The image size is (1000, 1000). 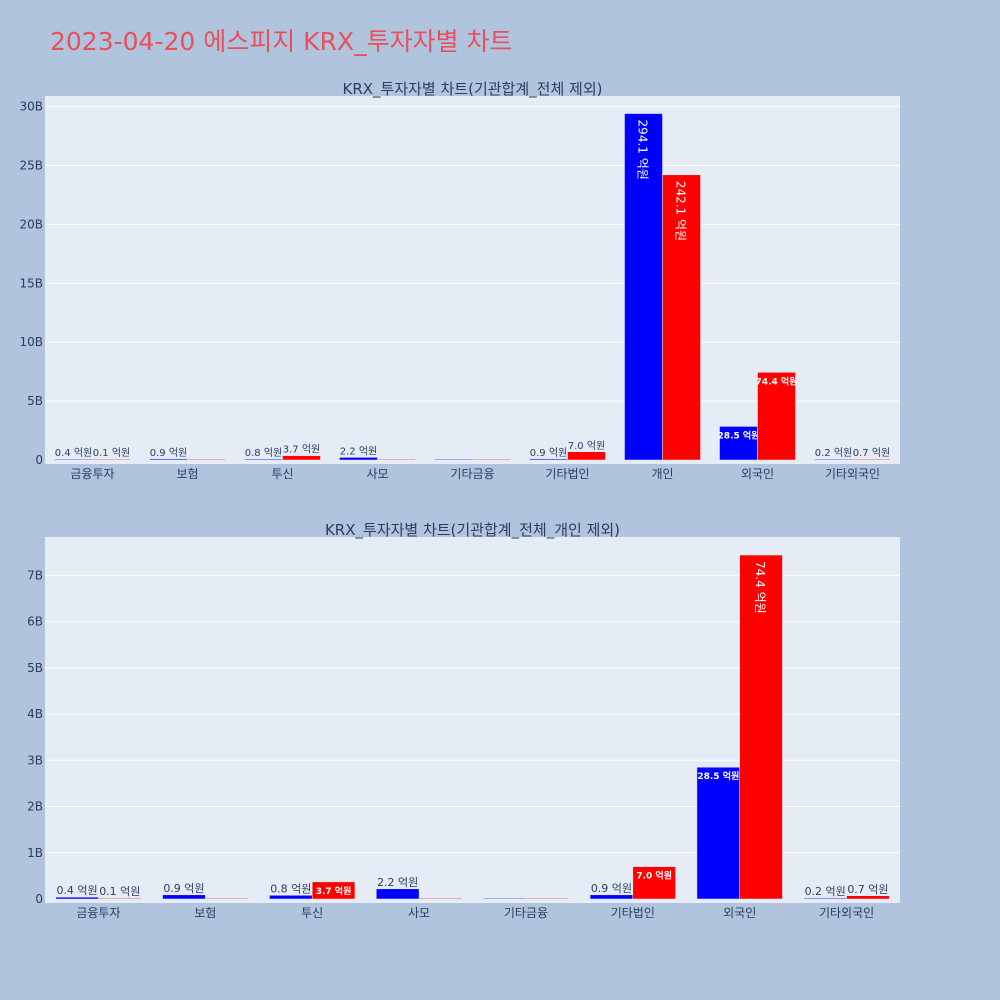 What do you see at coordinates (281, 41) in the screenshot?
I see `page-title: 2023-04-20 에스피지 KRX_투자자별 차트` at bounding box center [281, 41].